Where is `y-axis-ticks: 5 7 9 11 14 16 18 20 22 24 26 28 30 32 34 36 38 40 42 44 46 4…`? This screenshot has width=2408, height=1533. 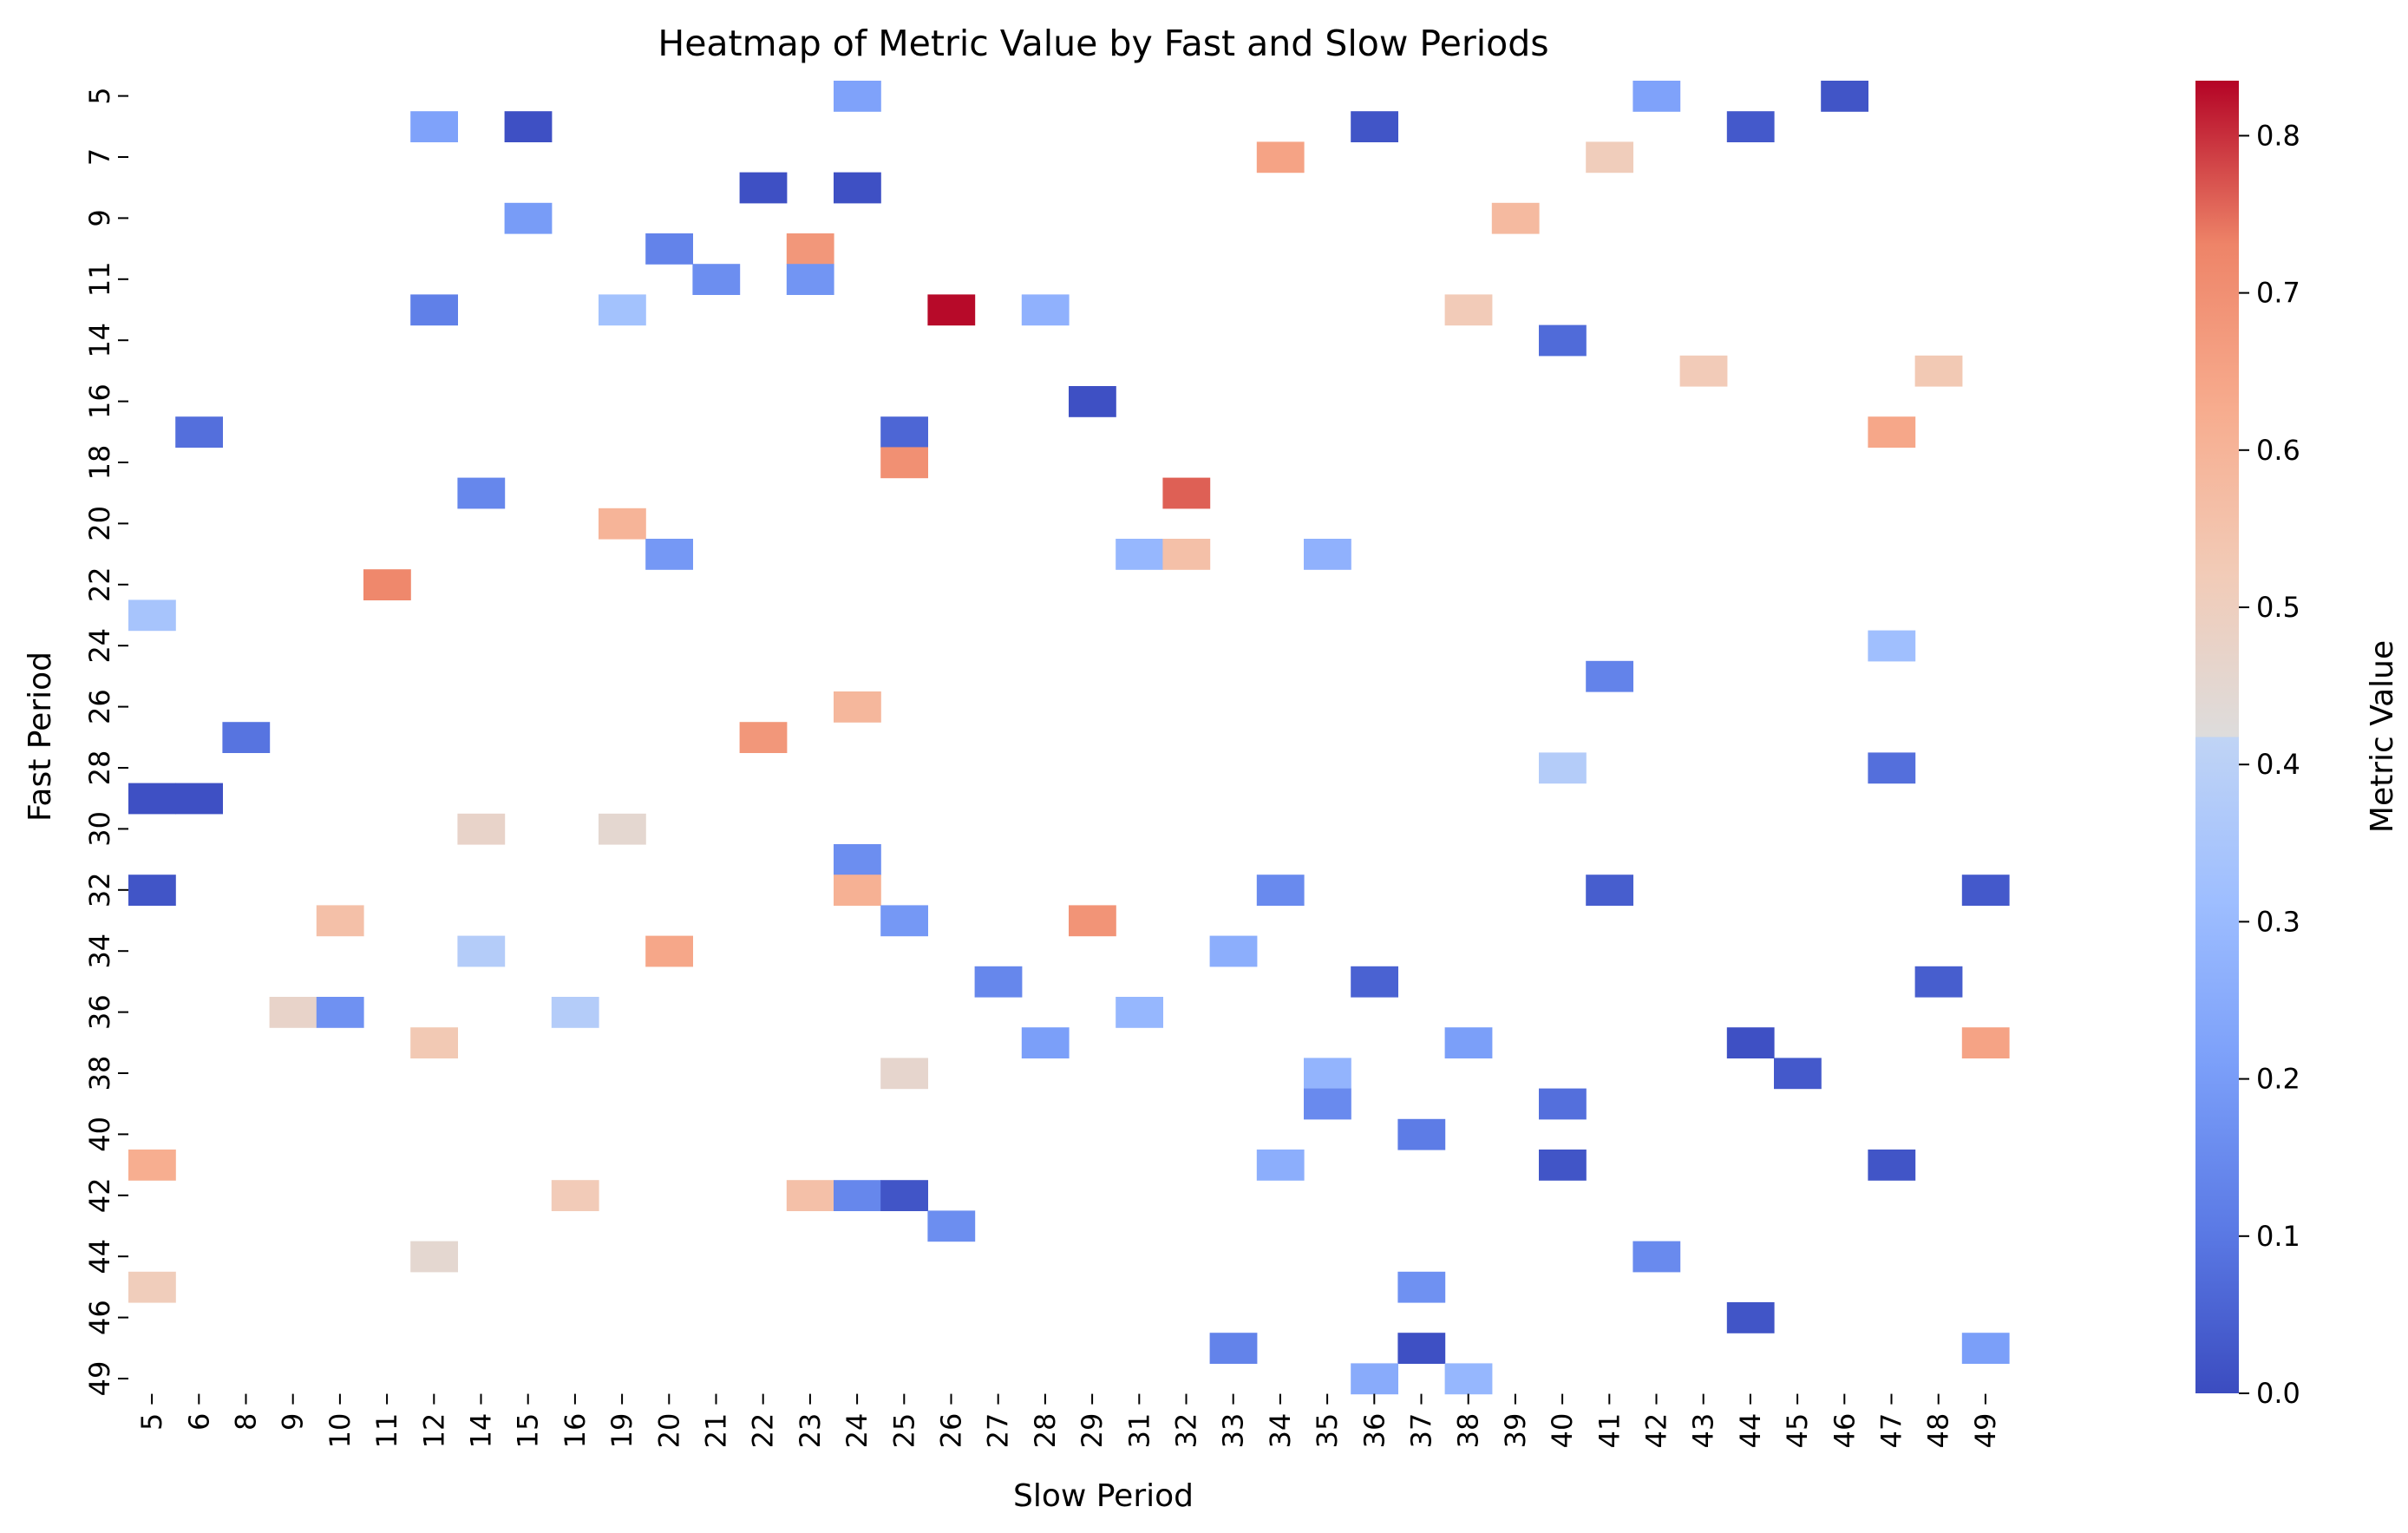 y-axis-ticks: 5 7 9 11 14 16 18 20 22 24 26 28 30 32 34 36 38 40 42 44 46 4… is located at coordinates (105, 741).